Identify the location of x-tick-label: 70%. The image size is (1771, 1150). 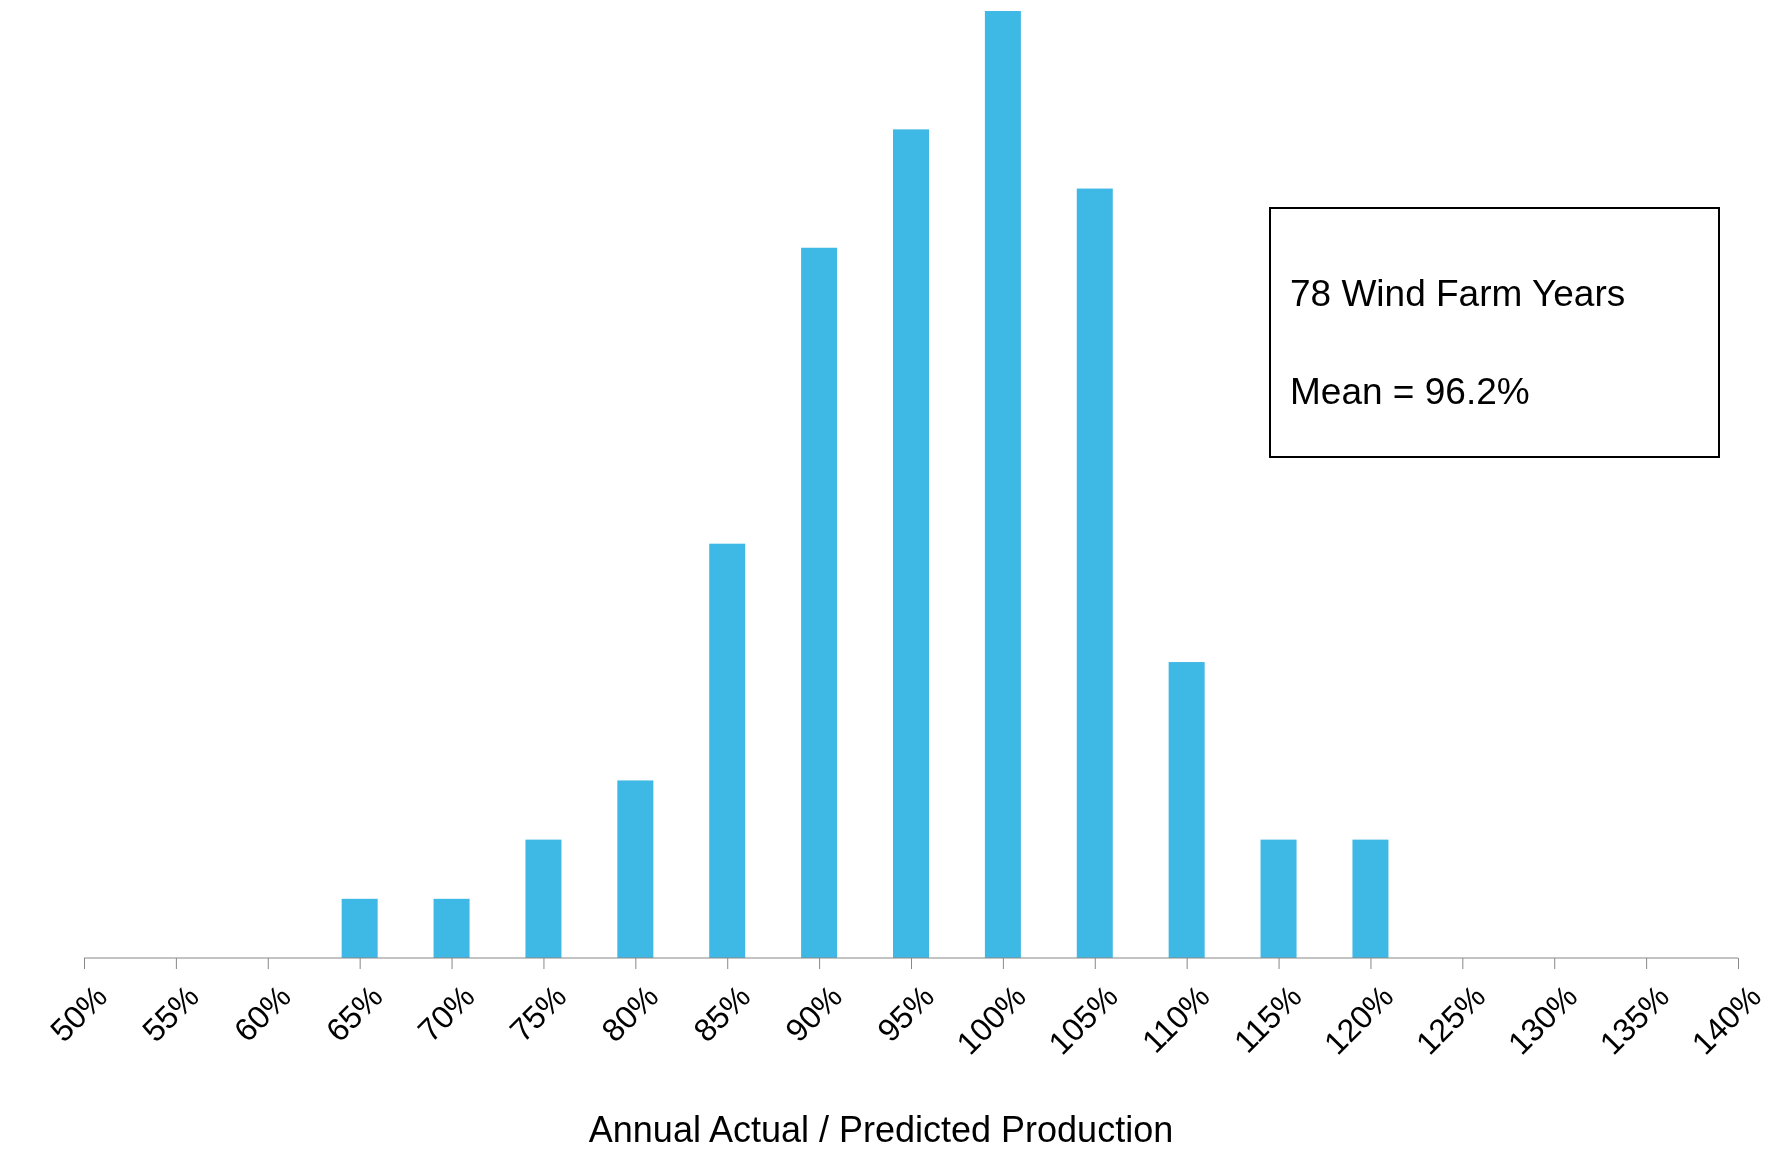
(446, 1013).